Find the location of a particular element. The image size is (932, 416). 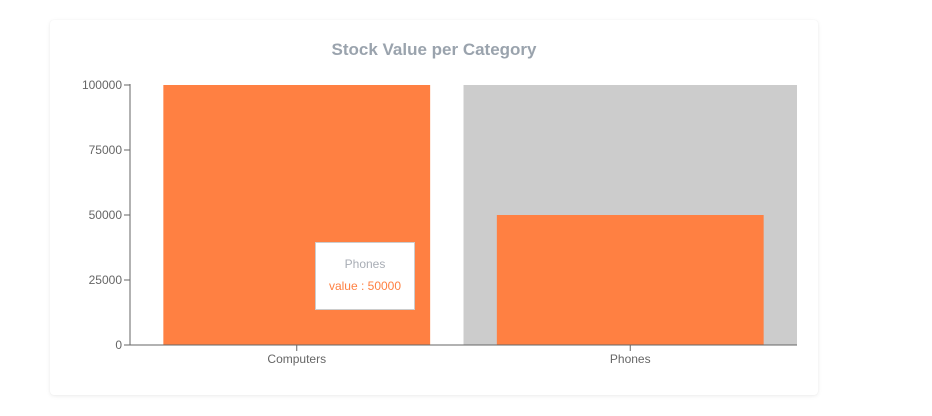

tooltip-label: Phones is located at coordinates (365, 264).